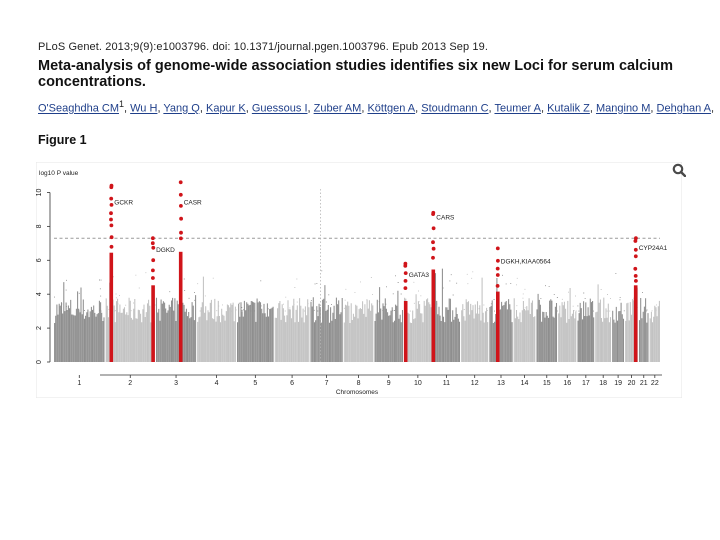  What do you see at coordinates (217, 383) in the screenshot?
I see `x-tick-label: 4` at bounding box center [217, 383].